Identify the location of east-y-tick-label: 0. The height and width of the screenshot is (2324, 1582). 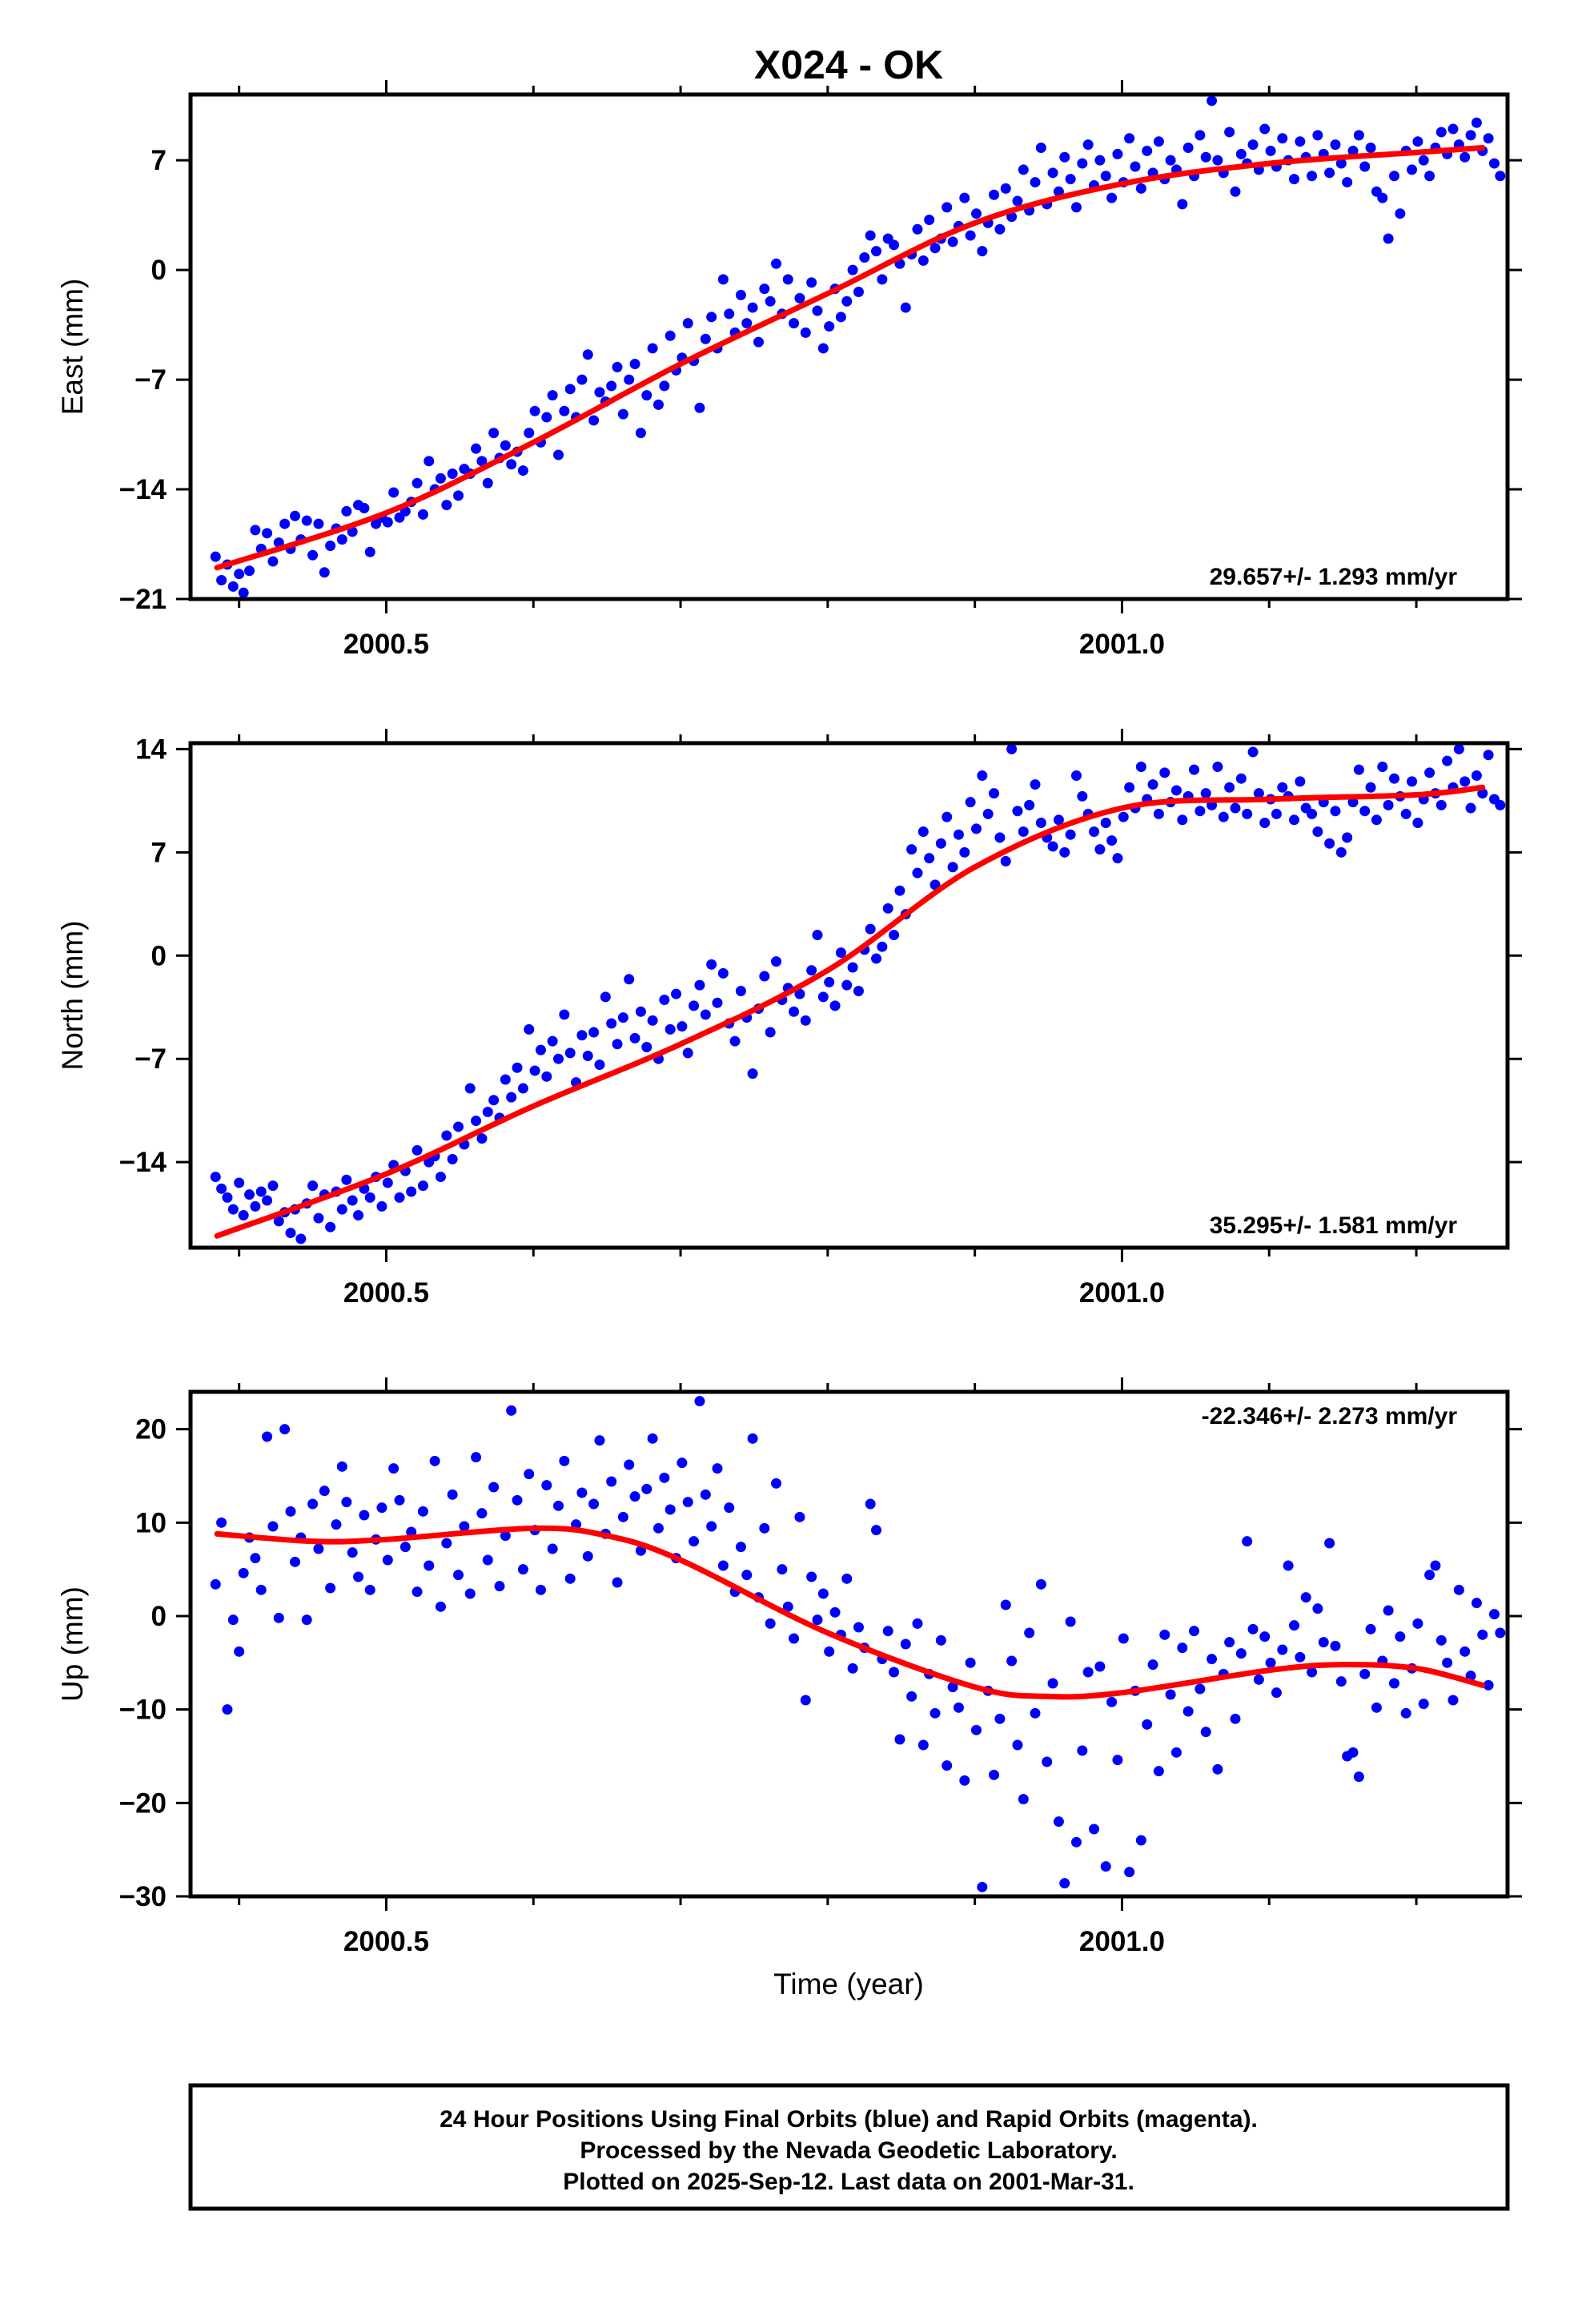
(159, 270).